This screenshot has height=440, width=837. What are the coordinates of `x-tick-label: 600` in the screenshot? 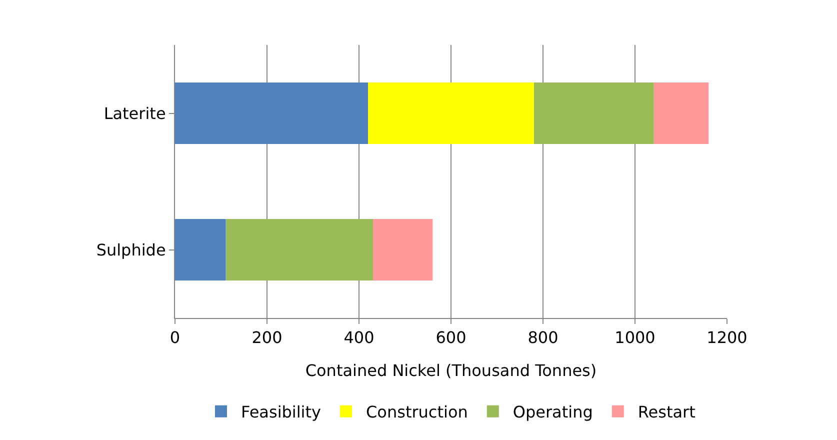 It's located at (451, 338).